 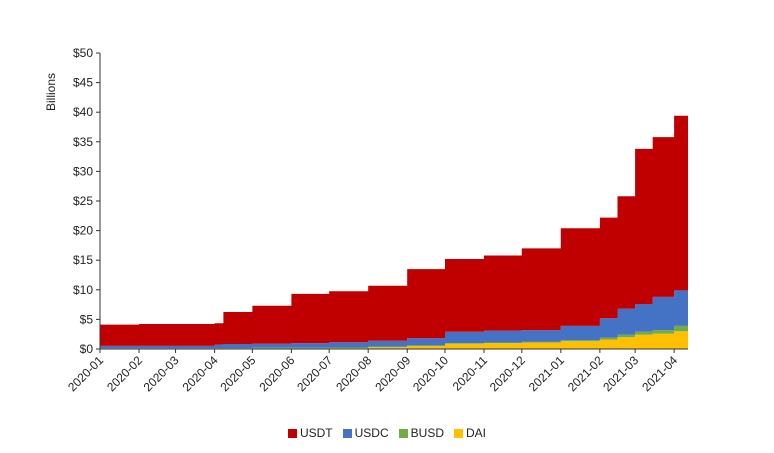 What do you see at coordinates (546, 373) in the screenshot?
I see `x-tick-label: 2021-01` at bounding box center [546, 373].